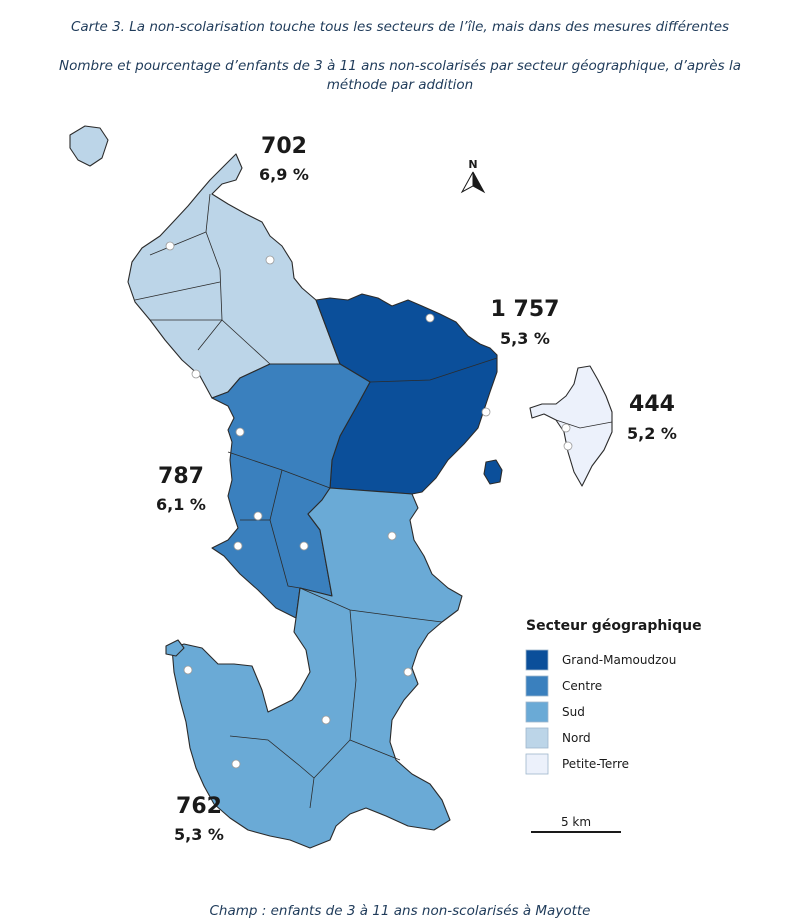 The image size is (800, 924). I want to click on scale-bar: 5 km, so click(576, 824).